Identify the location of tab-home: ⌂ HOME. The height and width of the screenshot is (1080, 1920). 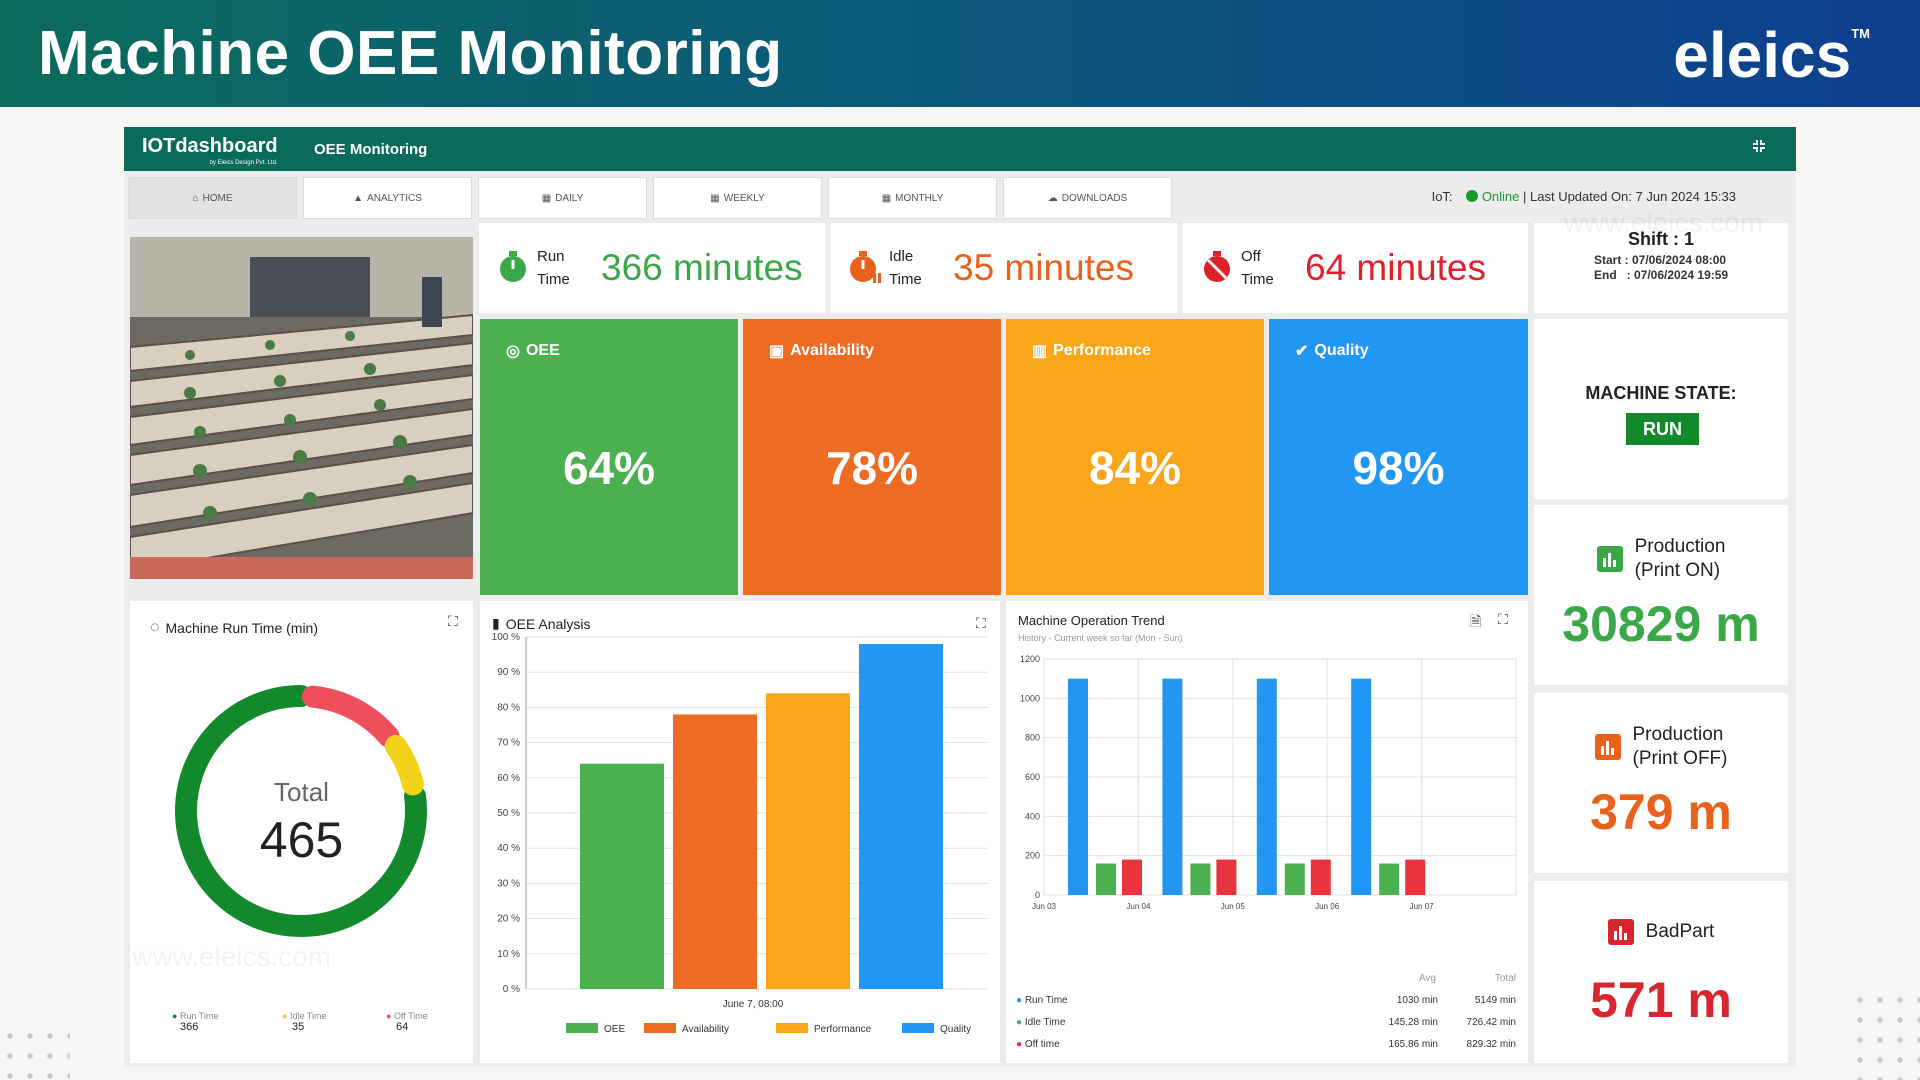
(212, 198).